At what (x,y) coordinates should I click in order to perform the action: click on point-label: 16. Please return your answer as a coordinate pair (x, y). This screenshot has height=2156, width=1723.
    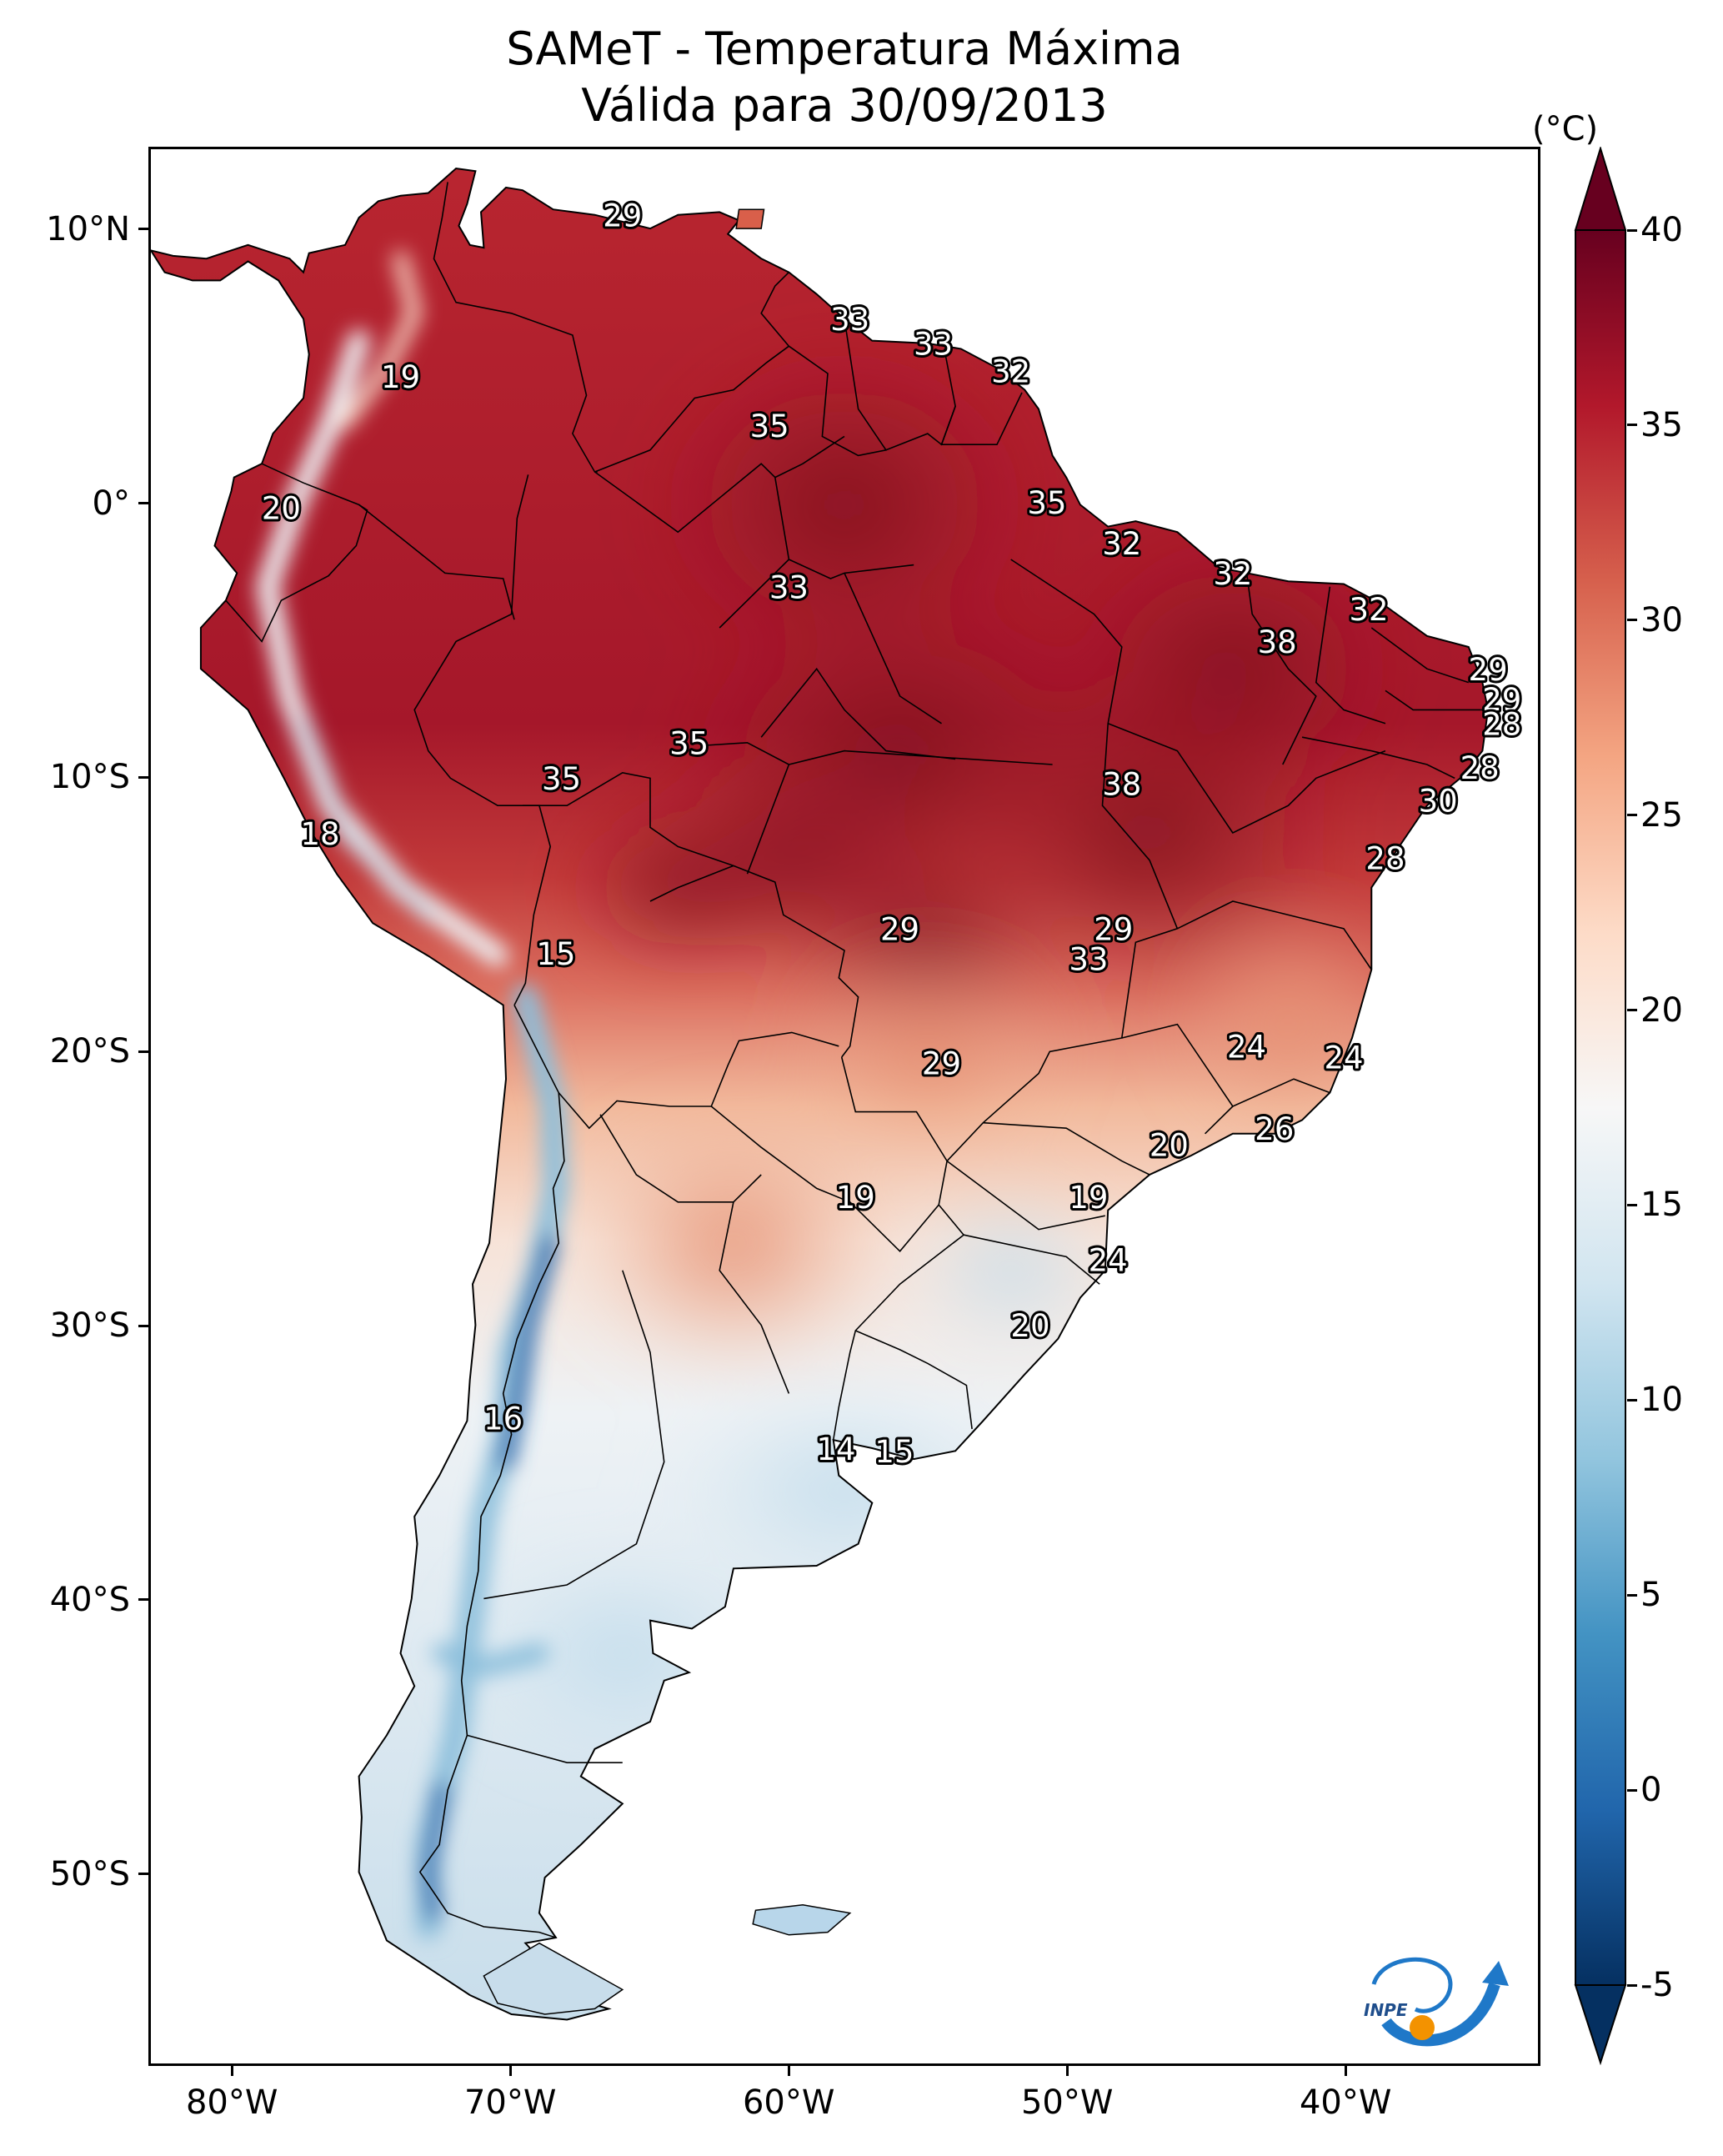
    Looking at the image, I should click on (503, 1419).